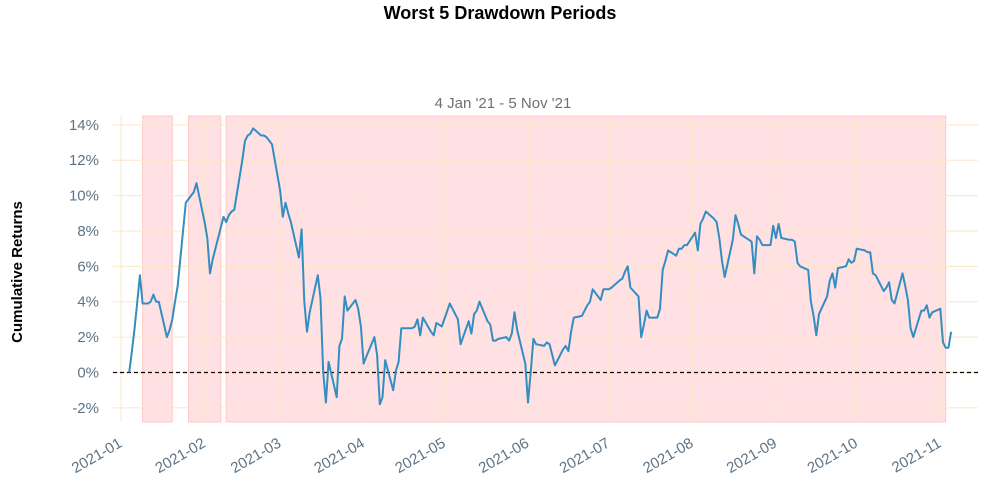 The height and width of the screenshot is (500, 1000). I want to click on y-tick-label: 2%, so click(88, 337).